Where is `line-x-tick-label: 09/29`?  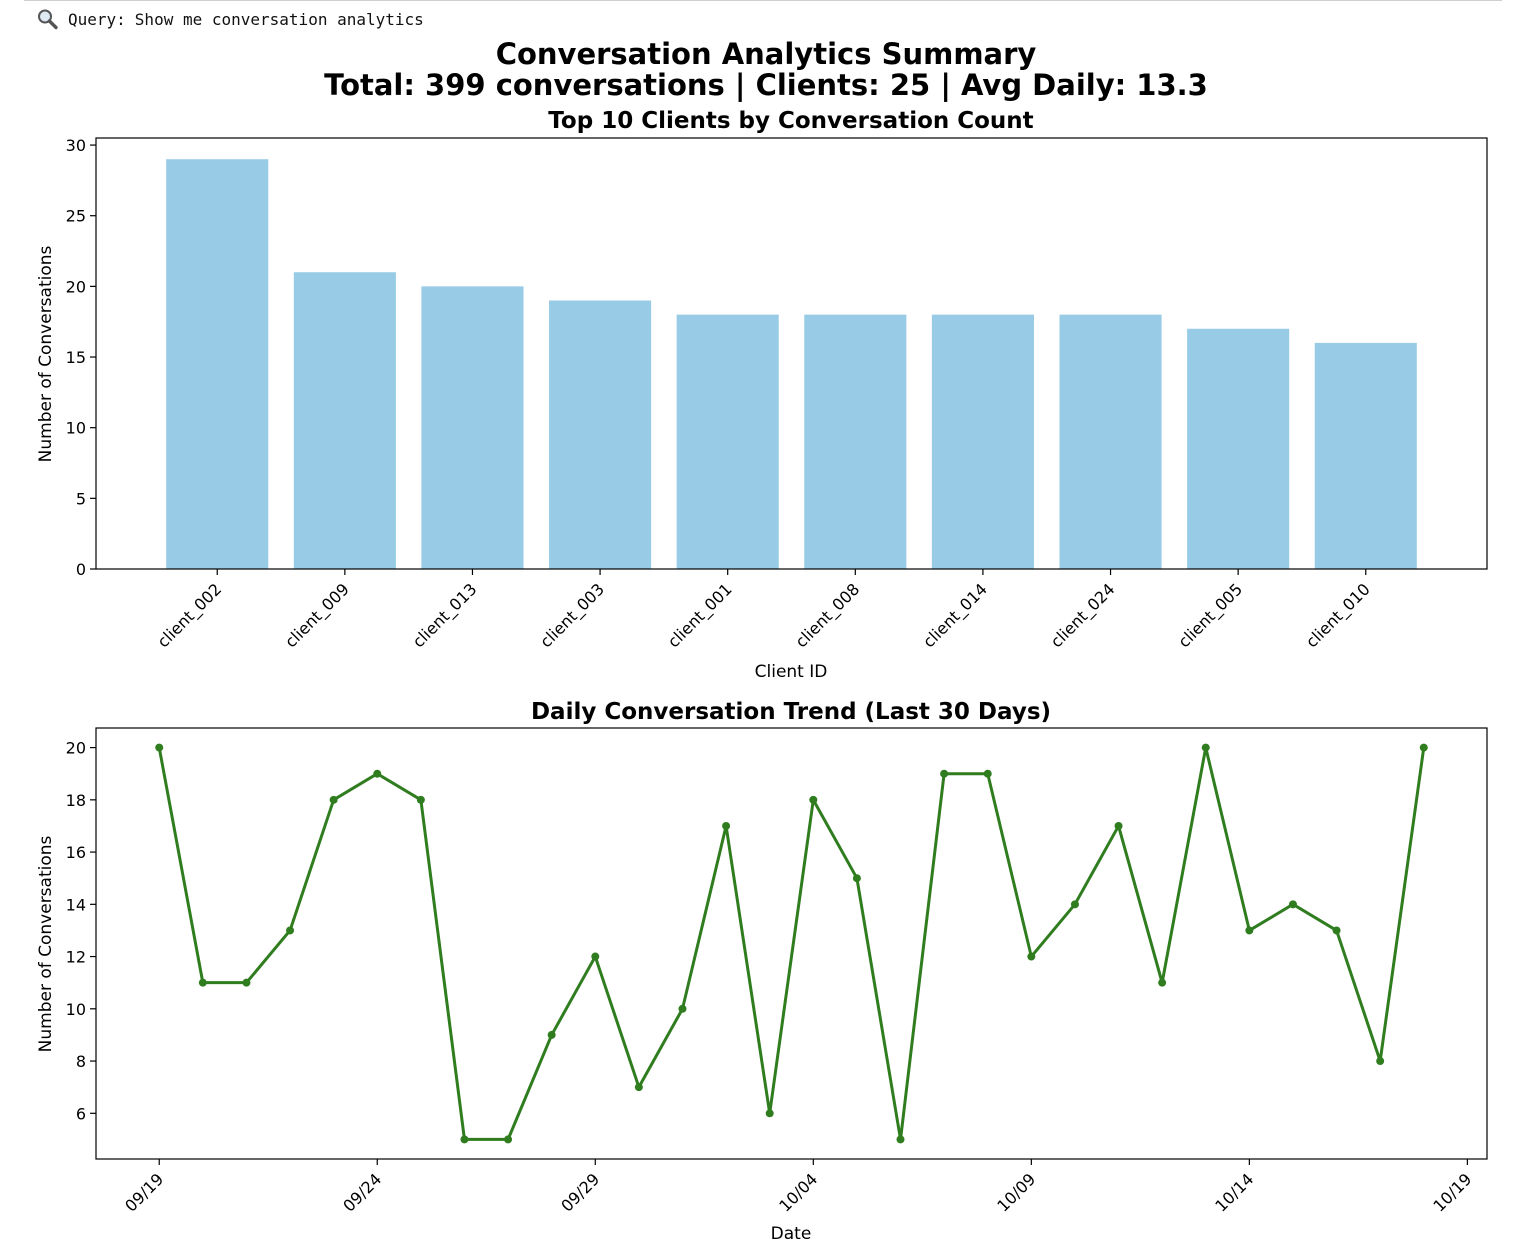
line-x-tick-label: 09/29 is located at coordinates (580, 1193).